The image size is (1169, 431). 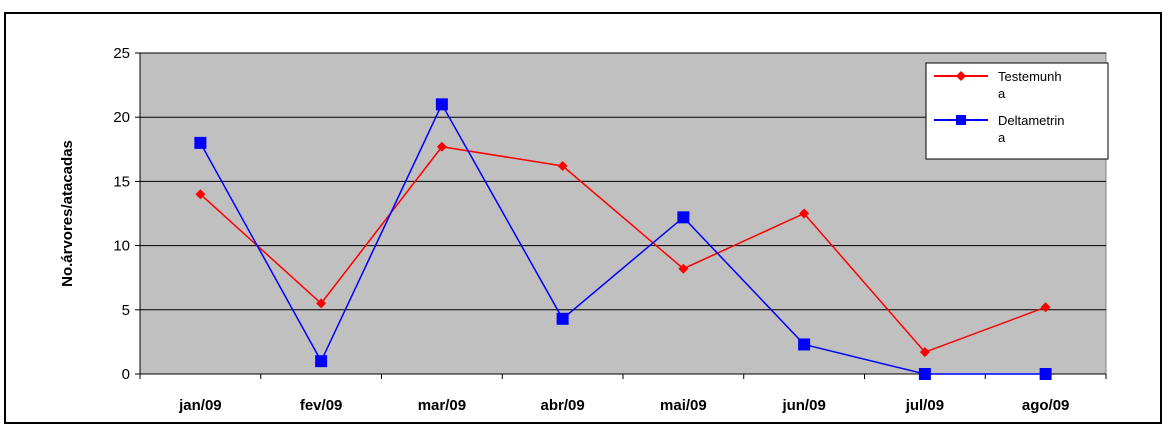 What do you see at coordinates (924, 405) in the screenshot?
I see `x-tick-label: jul/09` at bounding box center [924, 405].